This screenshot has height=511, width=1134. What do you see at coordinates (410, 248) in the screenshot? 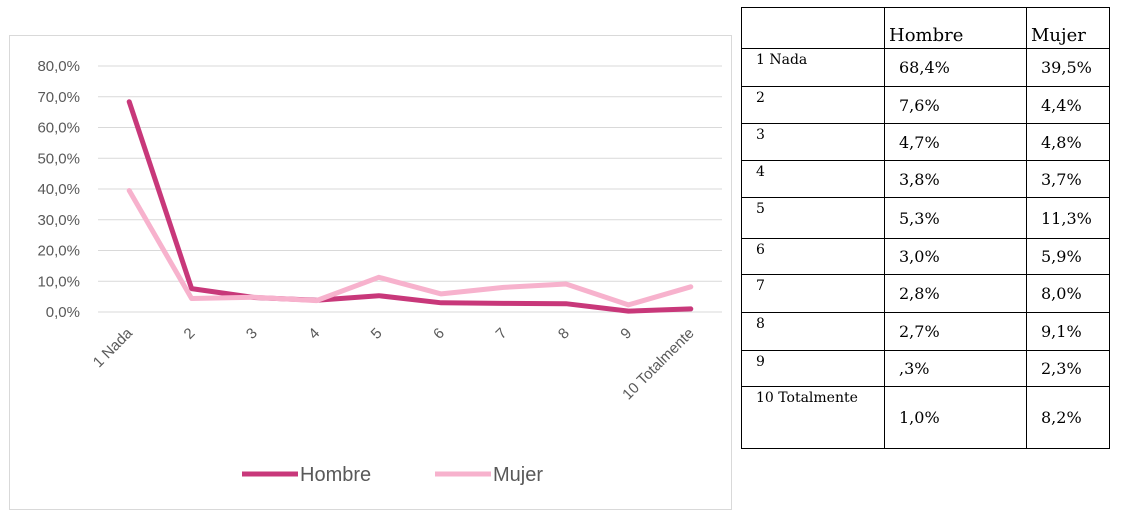
I see `series-line-mujer` at bounding box center [410, 248].